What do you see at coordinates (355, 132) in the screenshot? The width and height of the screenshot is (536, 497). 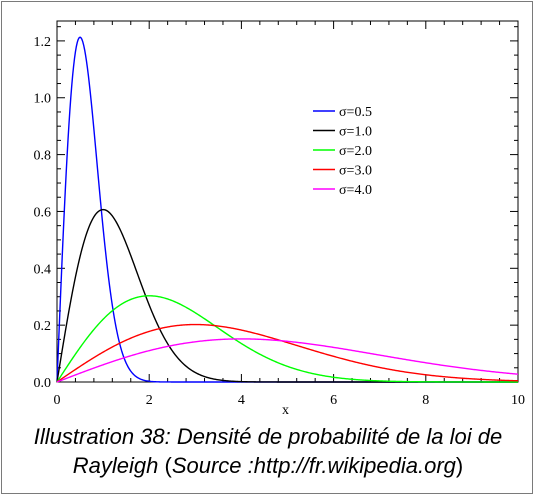 I see `legend-label: σ=1.0` at bounding box center [355, 132].